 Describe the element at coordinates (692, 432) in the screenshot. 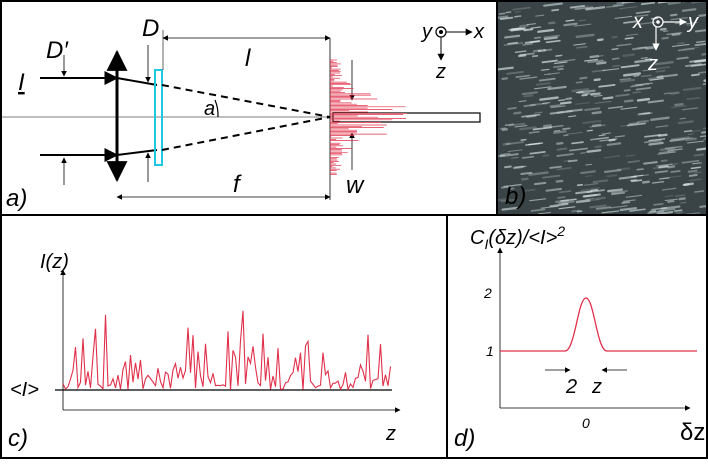

I see `axis-label: δz` at that location.